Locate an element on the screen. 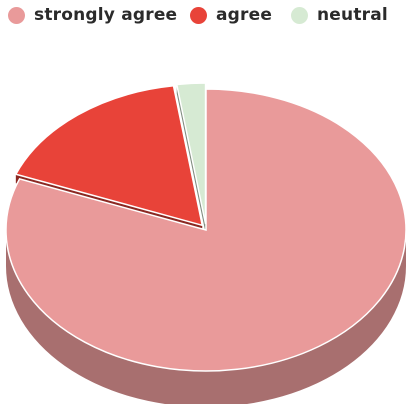 The width and height of the screenshot is (408, 404). chart-legend: strongly agree agree neutral is located at coordinates (204, 15).